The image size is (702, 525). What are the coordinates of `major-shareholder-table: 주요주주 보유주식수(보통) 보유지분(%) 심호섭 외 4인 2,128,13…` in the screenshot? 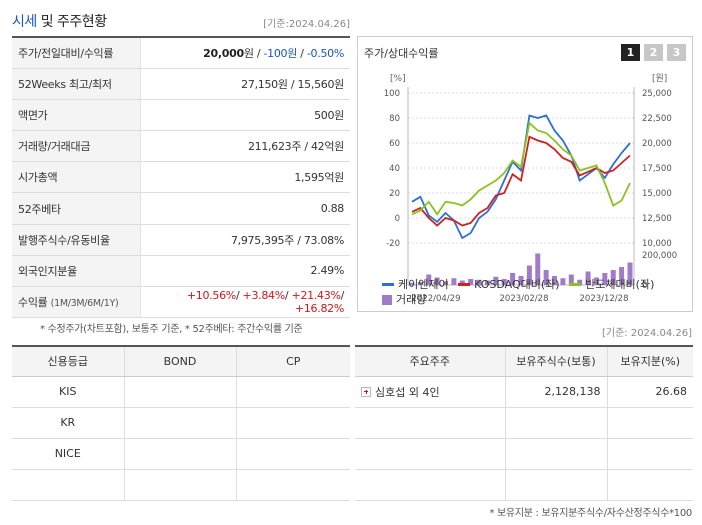 It's located at (524, 423).